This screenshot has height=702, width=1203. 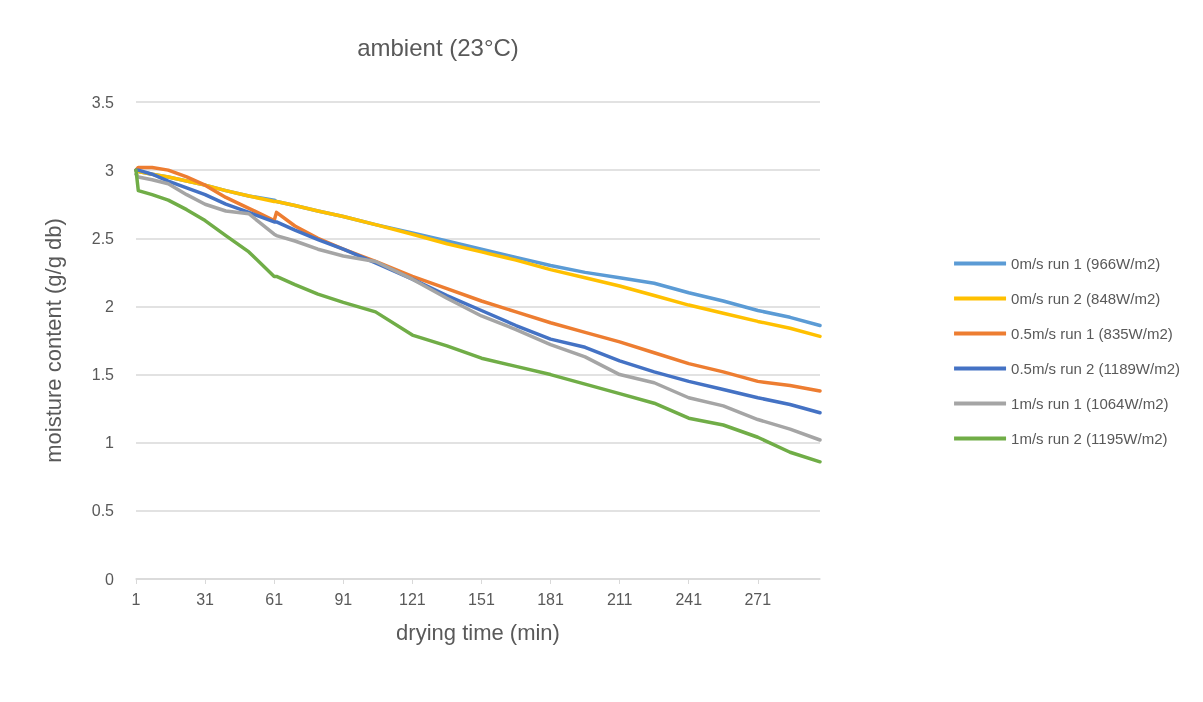 What do you see at coordinates (110, 579) in the screenshot?
I see `y-tick-label: 0` at bounding box center [110, 579].